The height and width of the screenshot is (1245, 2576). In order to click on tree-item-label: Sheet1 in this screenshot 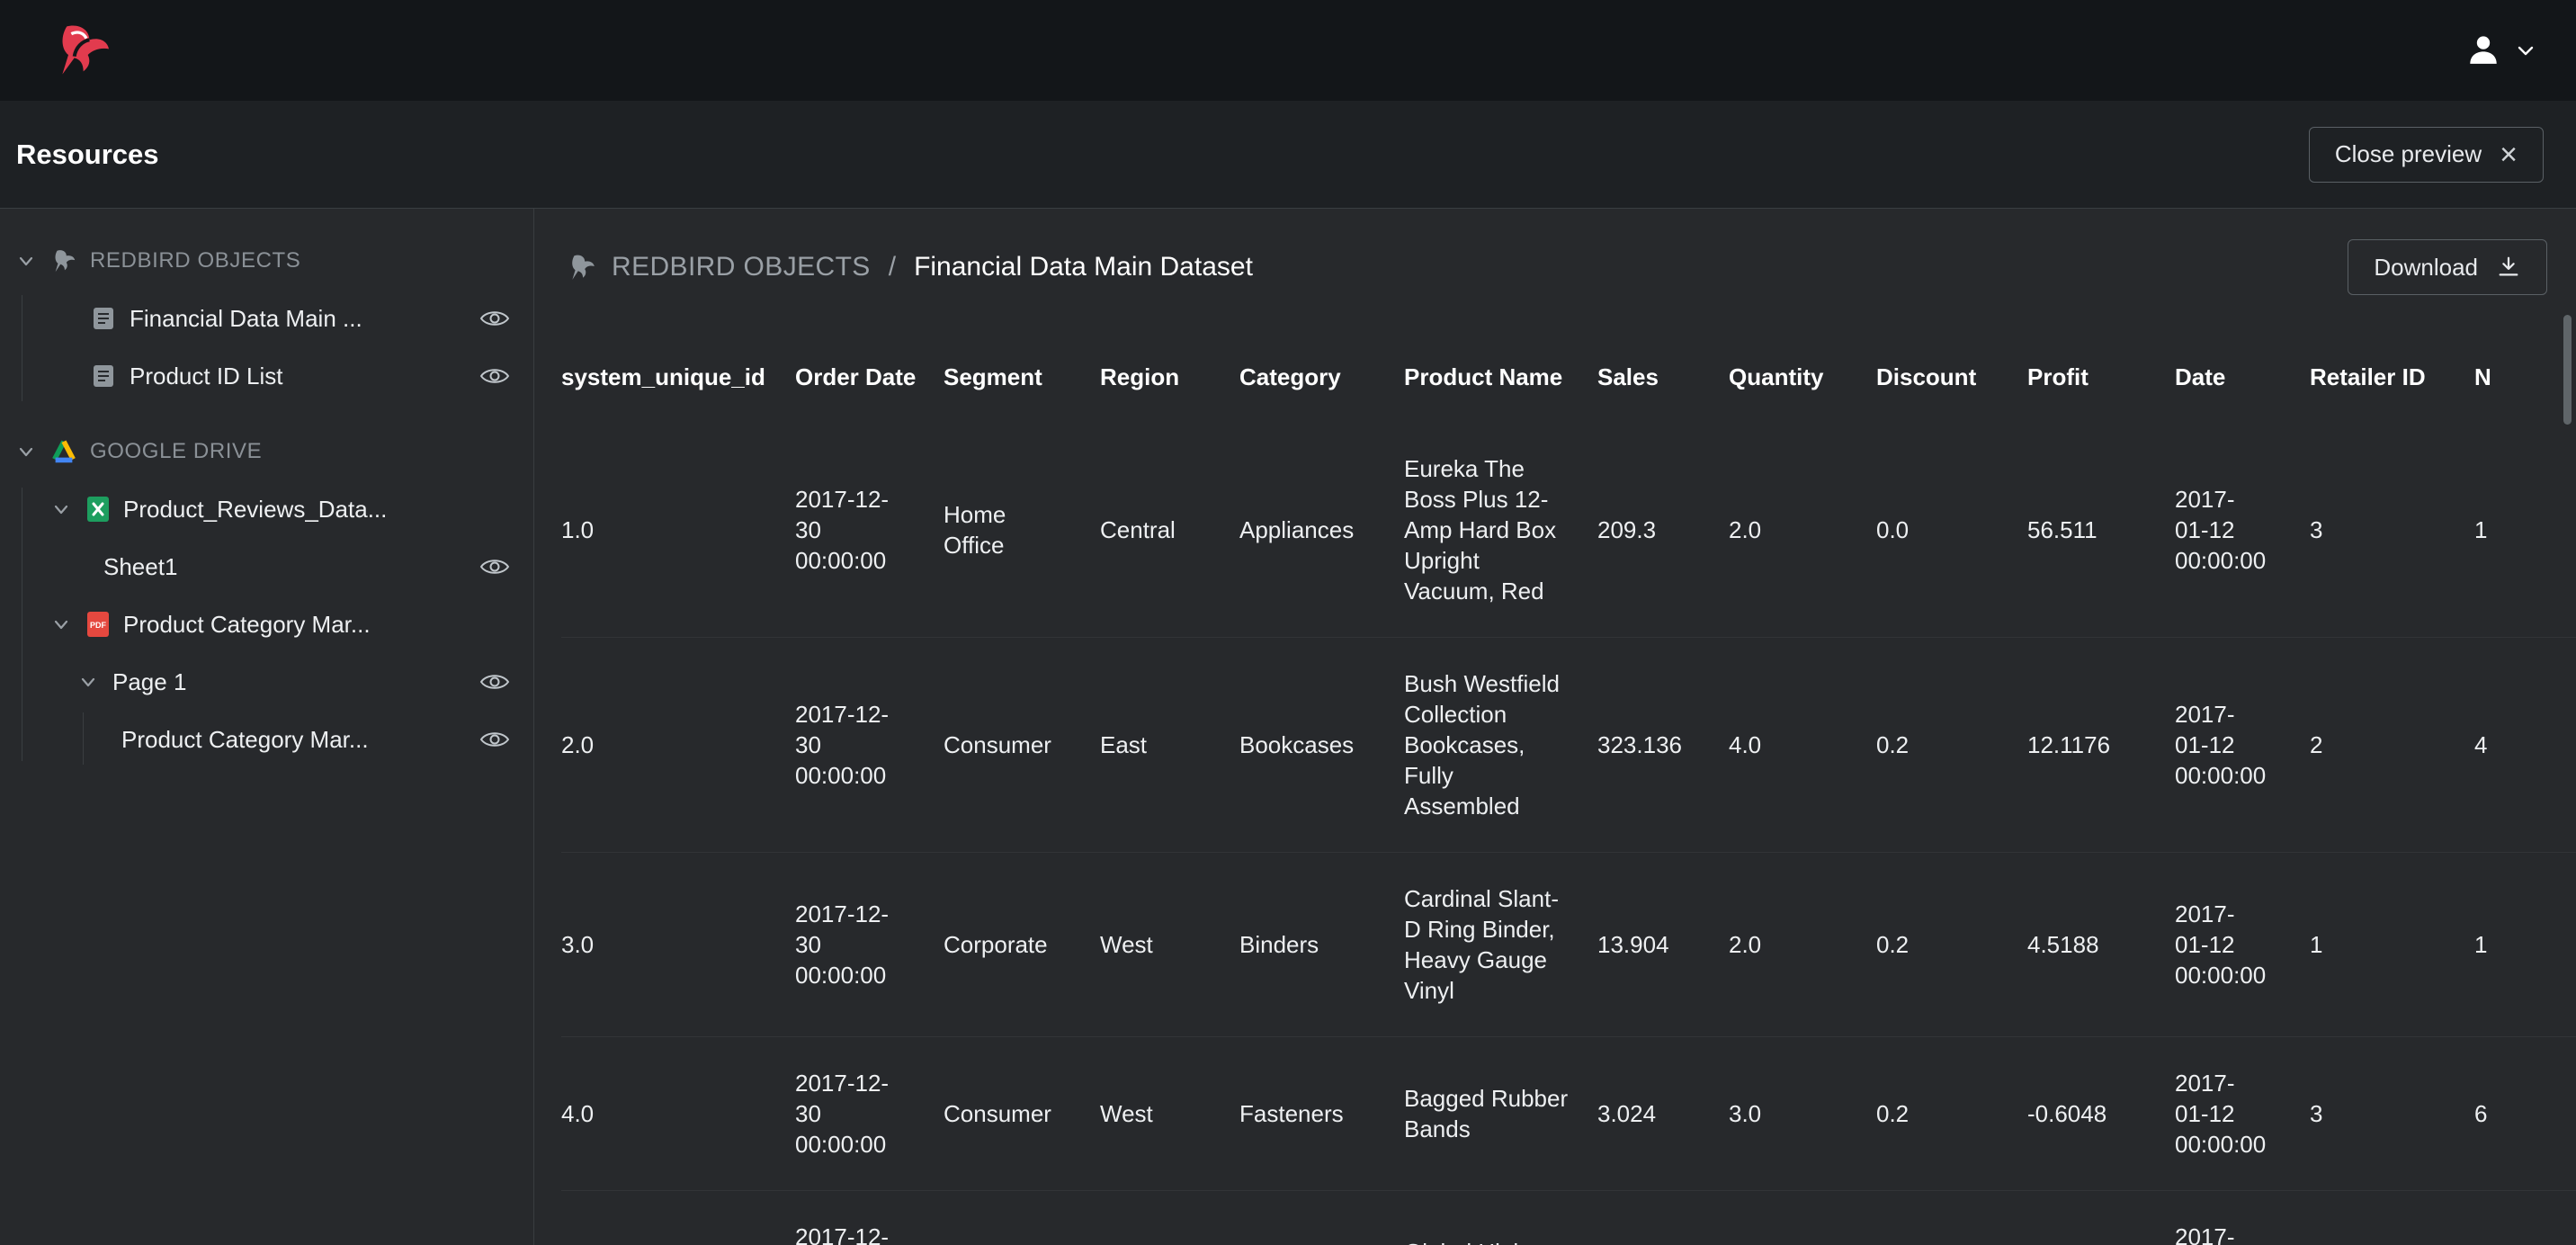, I will do `click(140, 566)`.